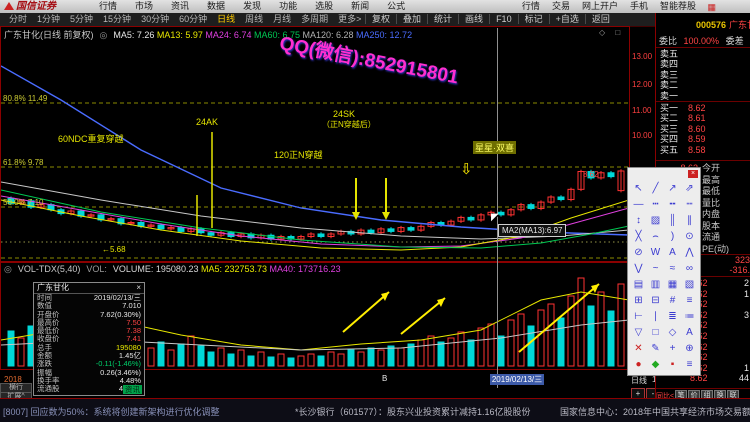 This screenshot has width=750, height=422. I want to click on draw-tool-icon: ⊞, so click(638, 300).